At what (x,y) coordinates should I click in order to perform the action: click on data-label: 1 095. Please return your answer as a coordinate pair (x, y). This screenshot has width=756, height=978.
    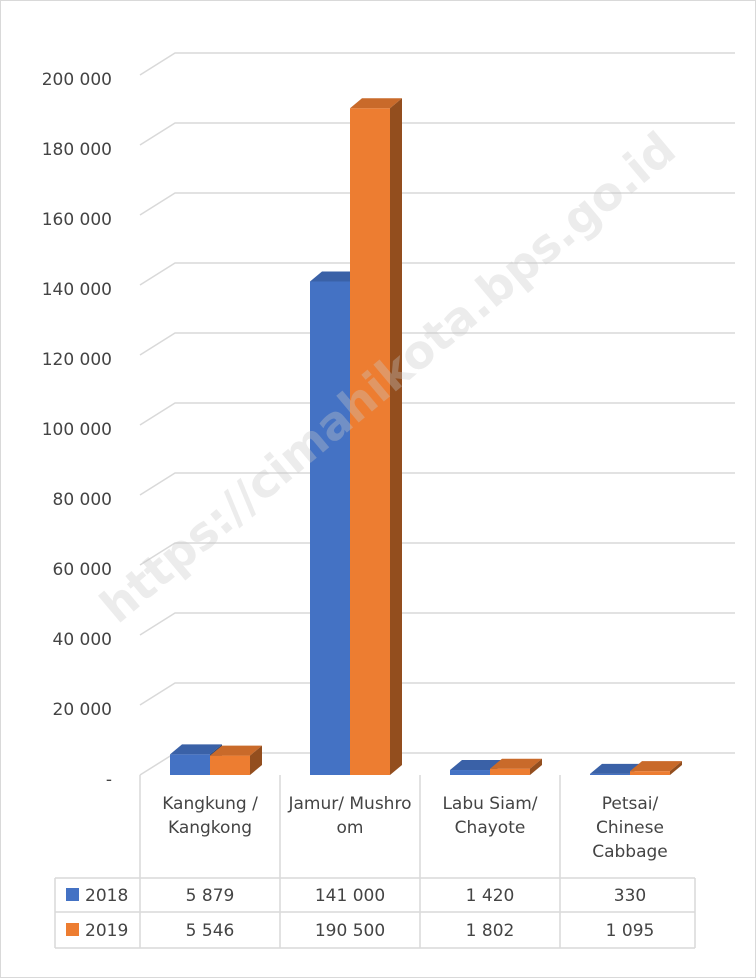
    Looking at the image, I should click on (630, 931).